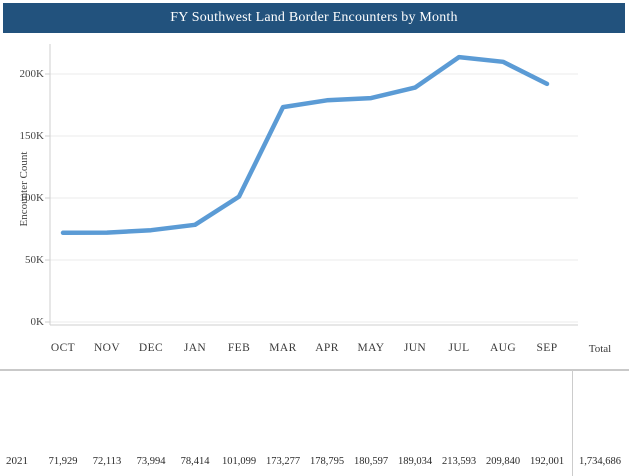 This screenshot has width=629, height=476. I want to click on total-column-divider, so click(572, 423).